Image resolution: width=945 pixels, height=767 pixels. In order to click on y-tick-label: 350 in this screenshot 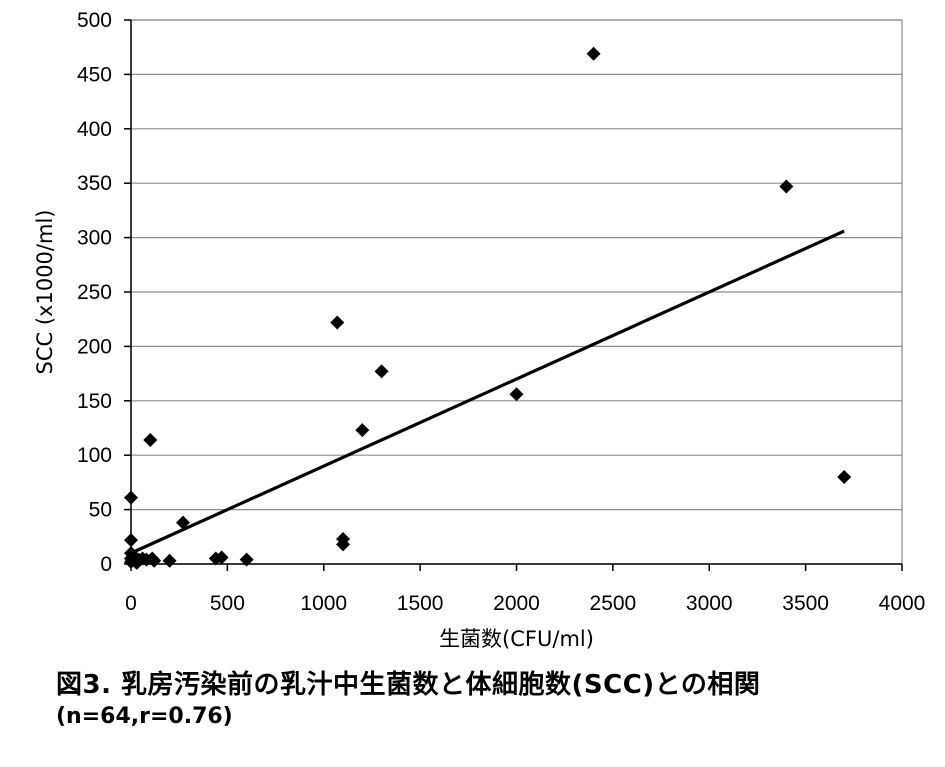, I will do `click(94, 183)`.